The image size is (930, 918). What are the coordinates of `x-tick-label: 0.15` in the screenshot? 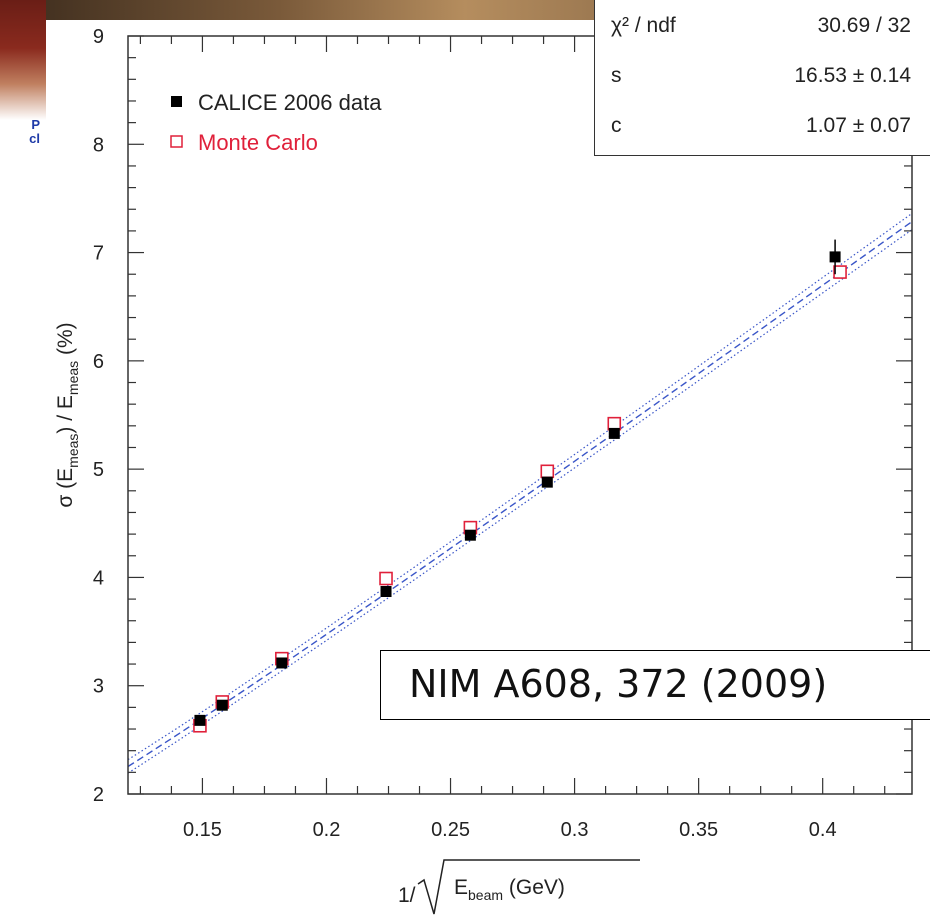 It's located at (202, 830).